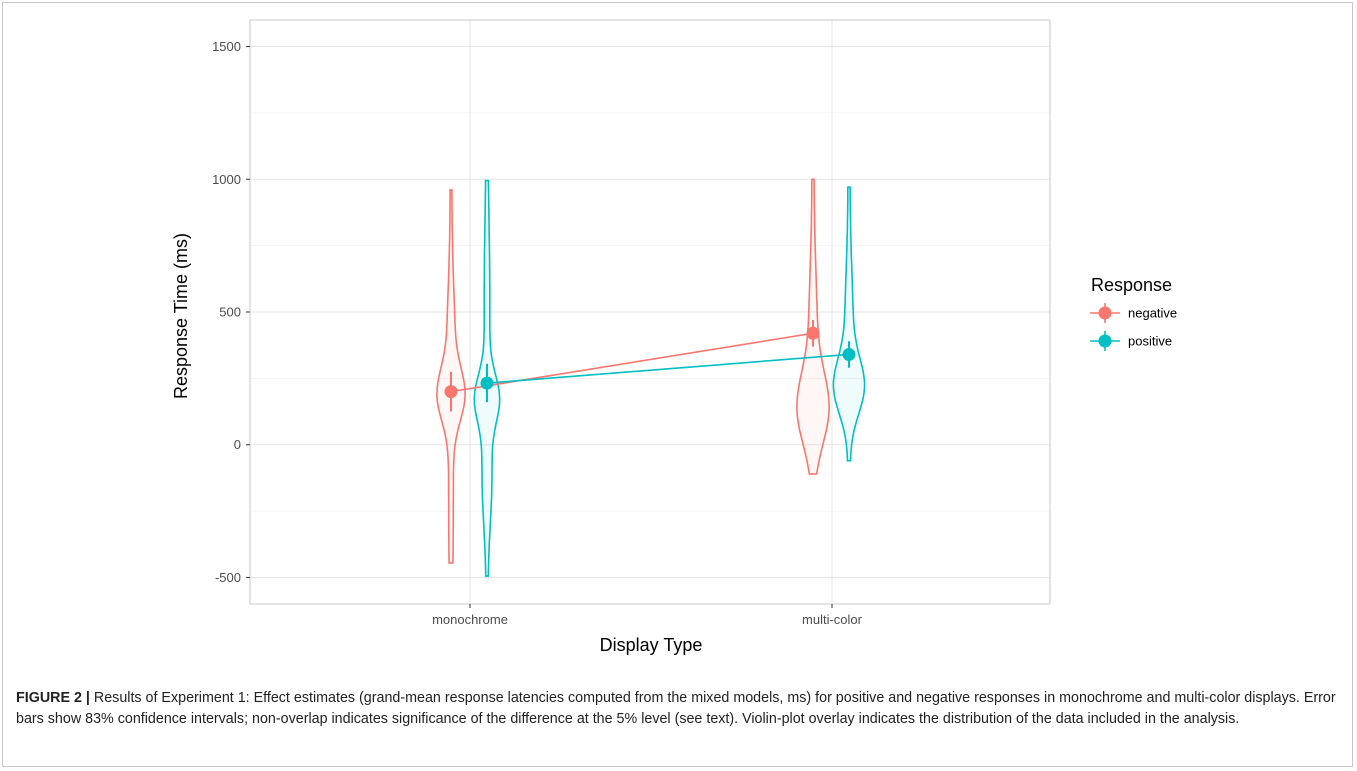 This screenshot has width=1357, height=771. Describe the element at coordinates (226, 179) in the screenshot. I see `y-tick-label: 1000` at that location.